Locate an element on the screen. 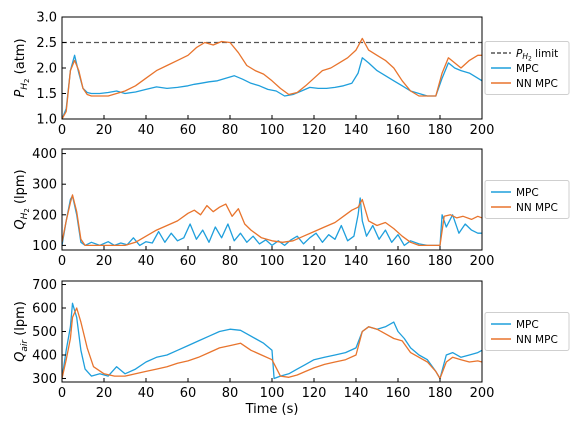 Image resolution: width=576 pixels, height=432 pixels. y-tick-label: 500 is located at coordinates (44, 332).